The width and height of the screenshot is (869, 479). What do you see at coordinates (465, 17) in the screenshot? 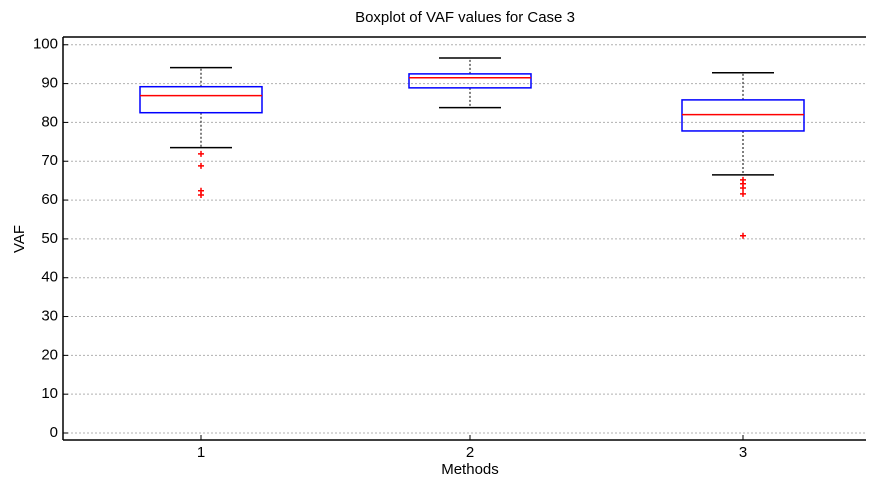
I see `chart-title: Boxplot of VAF values for Case 3` at bounding box center [465, 17].